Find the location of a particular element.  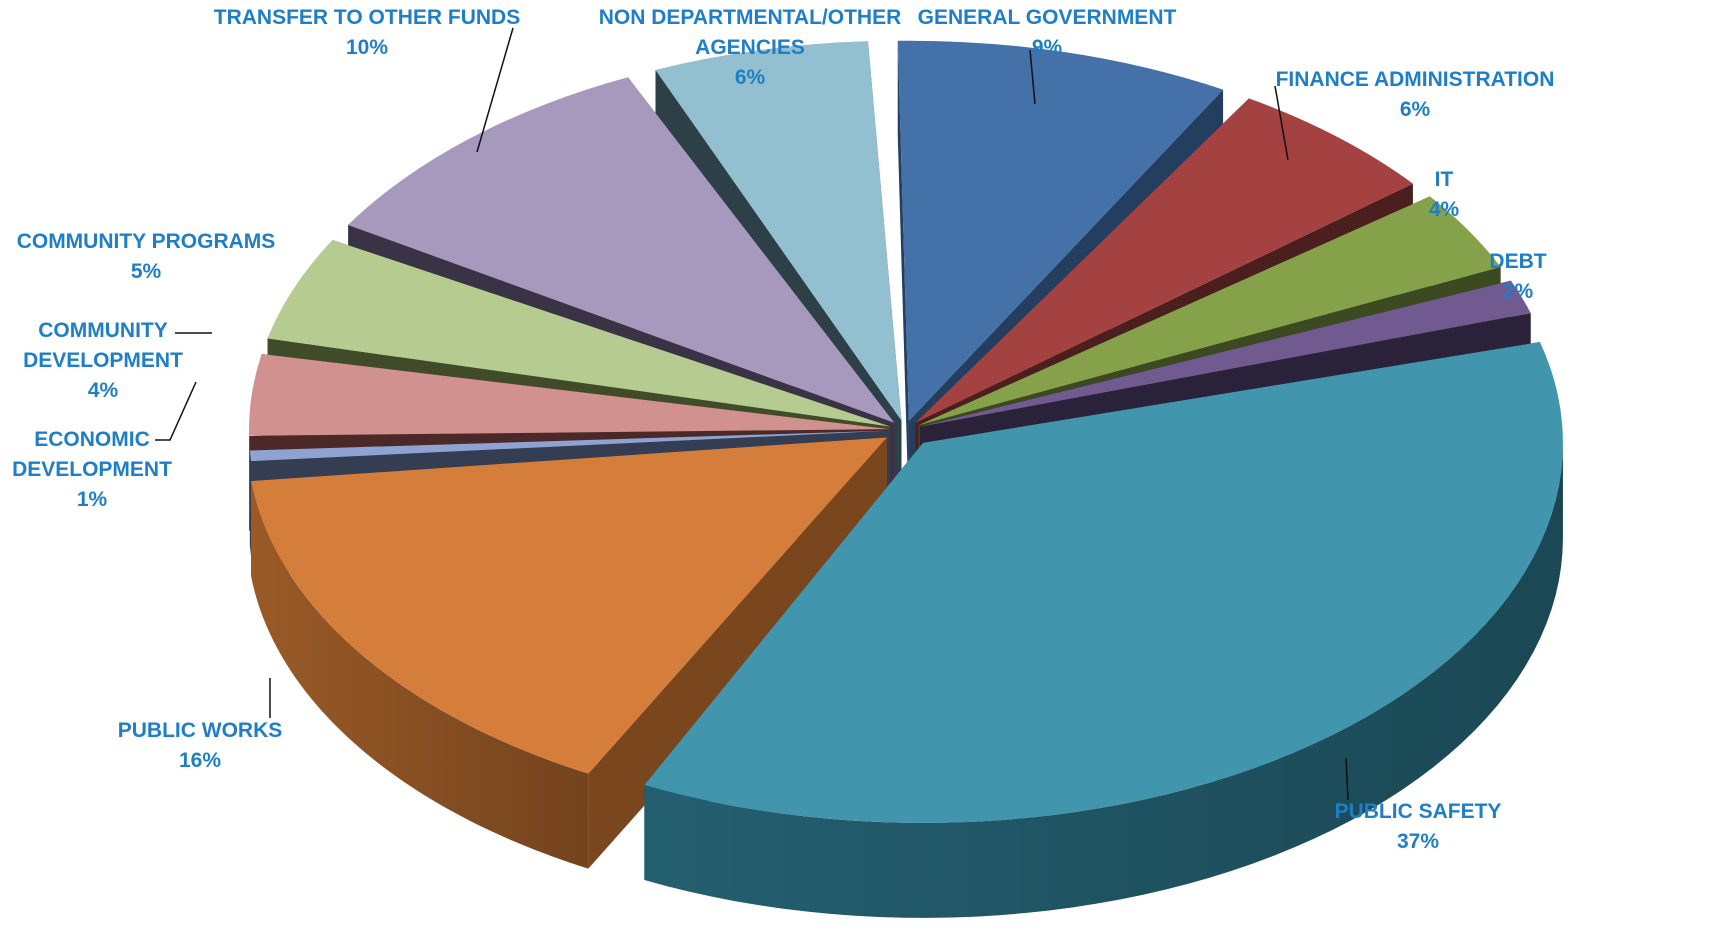

slice-category-label: AGENCIES is located at coordinates (750, 47).